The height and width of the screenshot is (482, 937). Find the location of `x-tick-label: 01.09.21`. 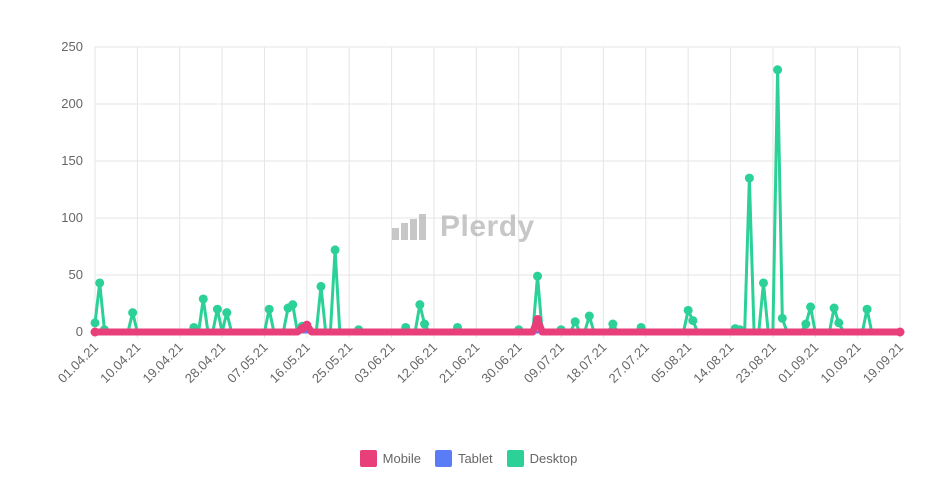

x-tick-label: 01.09.21 is located at coordinates (798, 363).